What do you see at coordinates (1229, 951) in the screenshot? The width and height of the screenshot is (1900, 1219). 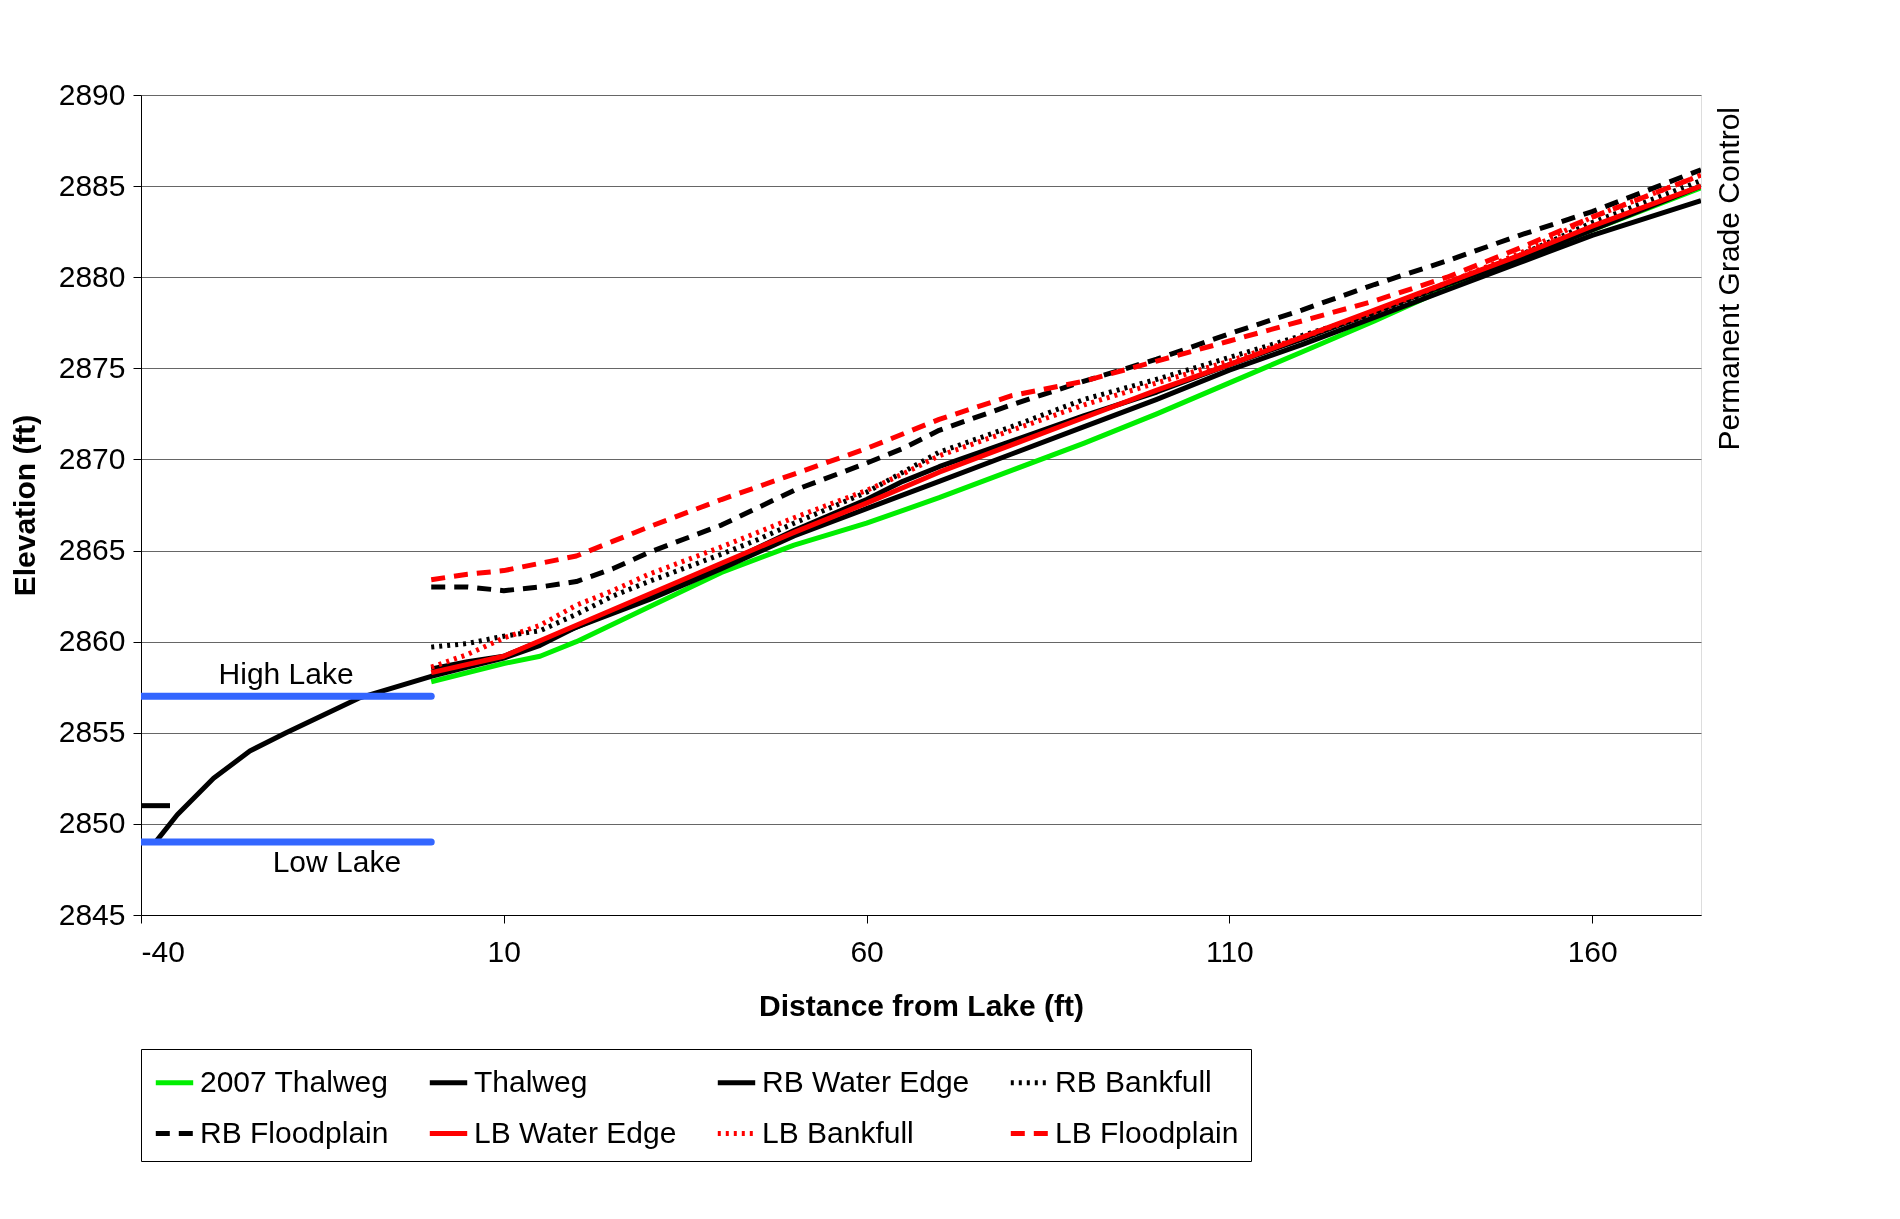 I see `x-tick-label: 110` at bounding box center [1229, 951].